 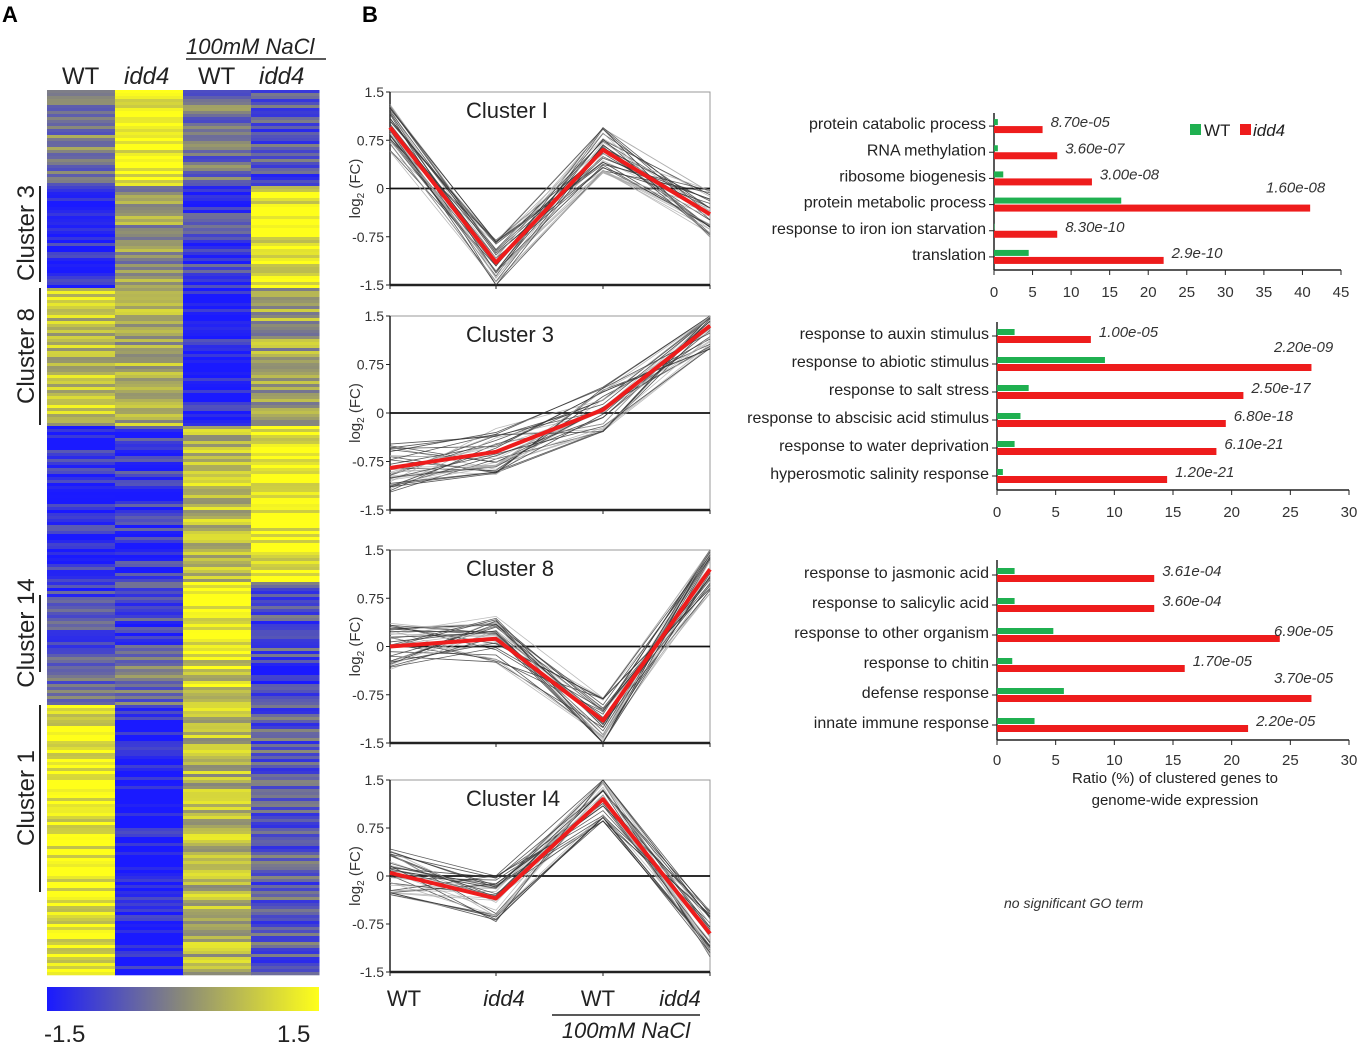 What do you see at coordinates (890, 362) in the screenshot?
I see `bar-category-label: response to abiotic stimulus` at bounding box center [890, 362].